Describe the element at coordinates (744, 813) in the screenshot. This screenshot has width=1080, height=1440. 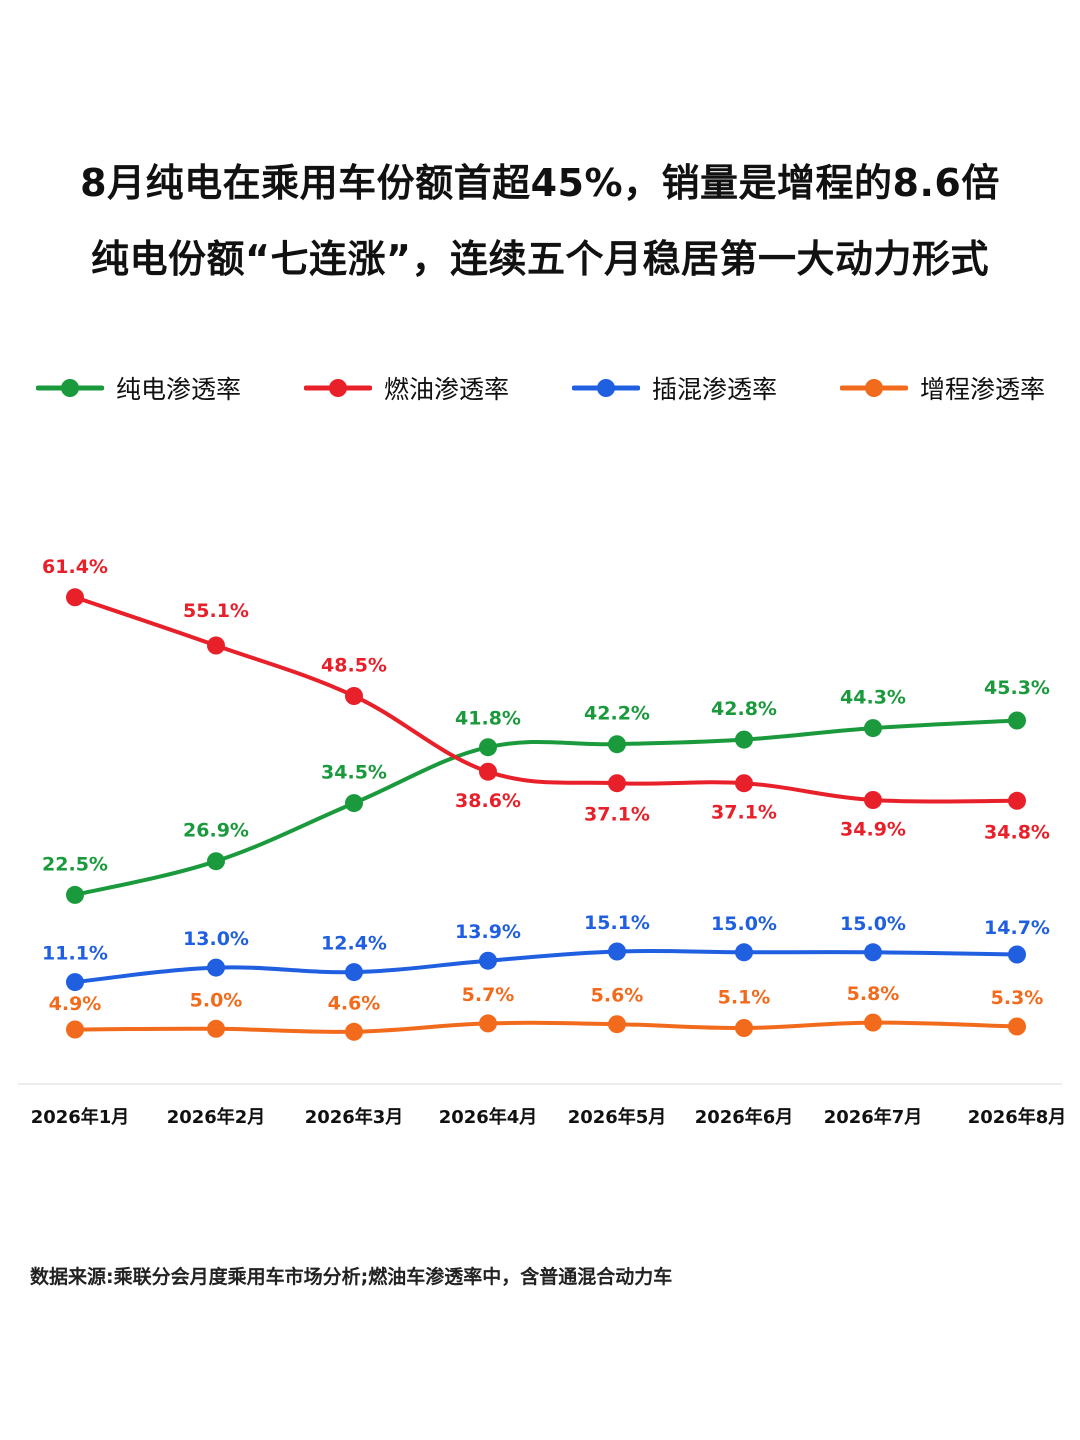
I see `data-label-ice-6: 37.1%` at that location.